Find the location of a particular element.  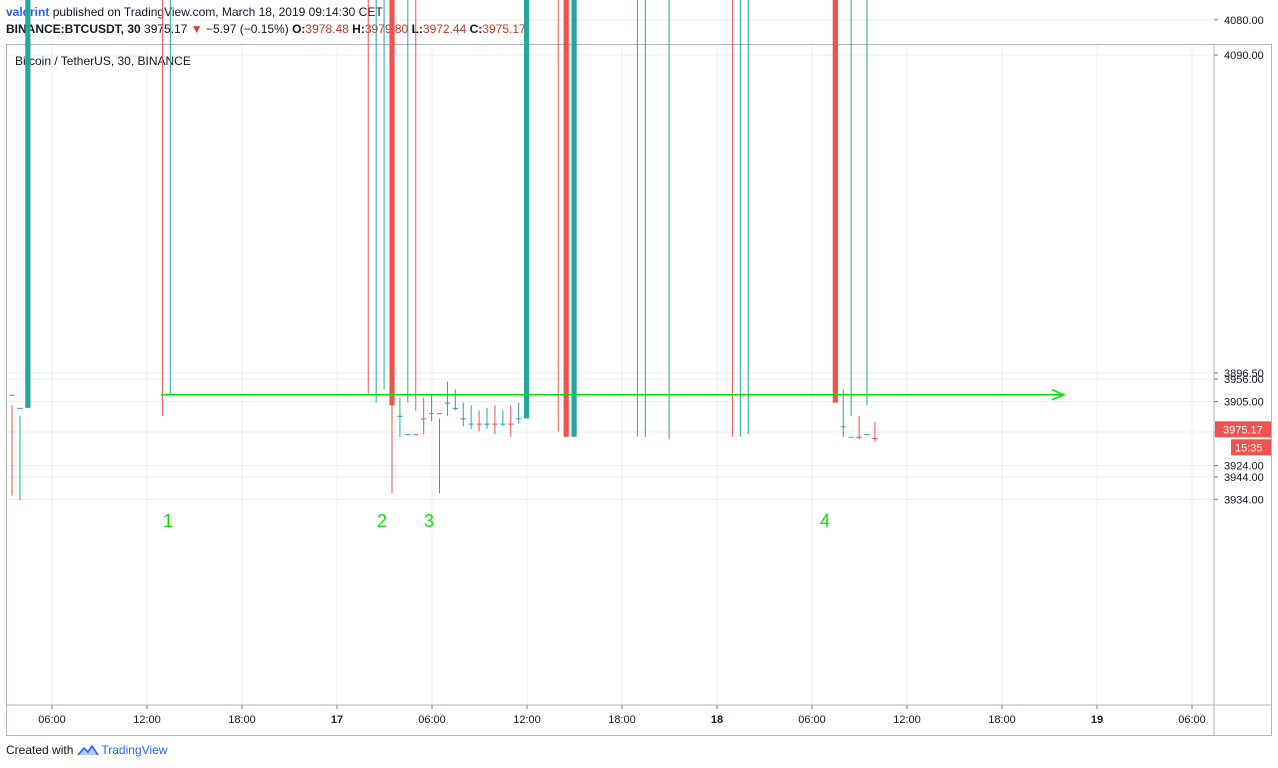

annotation-label: 3 is located at coordinates (429, 521).